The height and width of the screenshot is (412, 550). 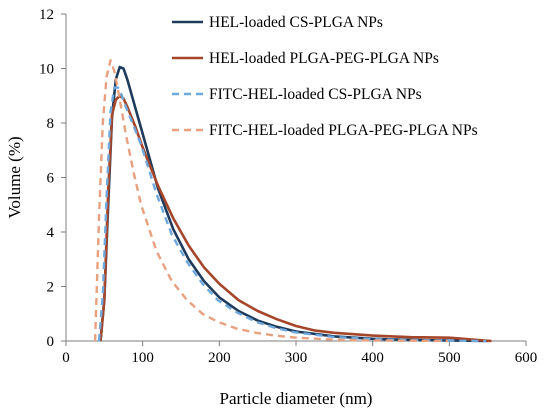 I want to click on y-tick-label: 12, so click(x=46, y=15).